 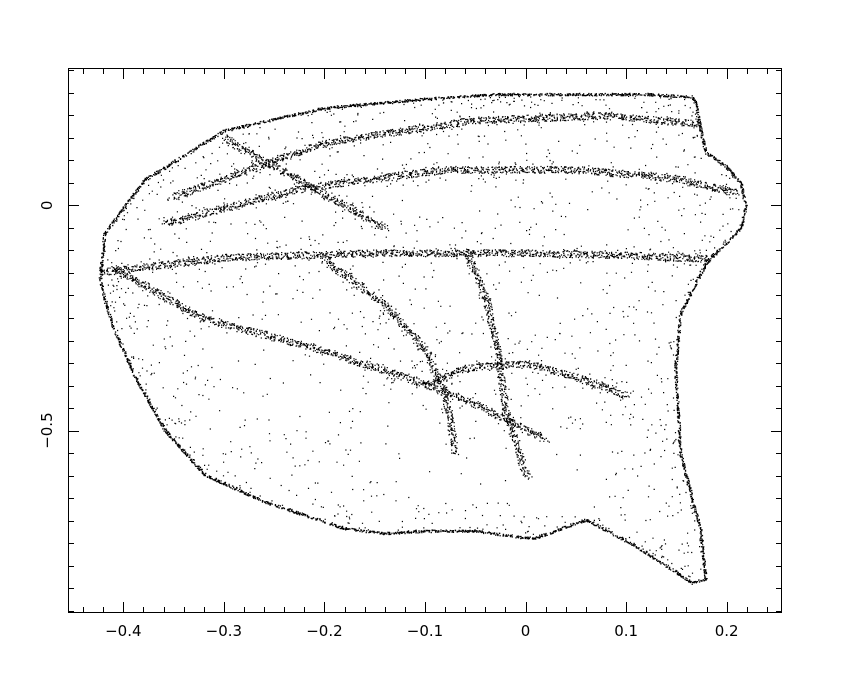 What do you see at coordinates (47, 325) in the screenshot?
I see `y-axis-tick-labels: 0 −0.5` at bounding box center [47, 325].